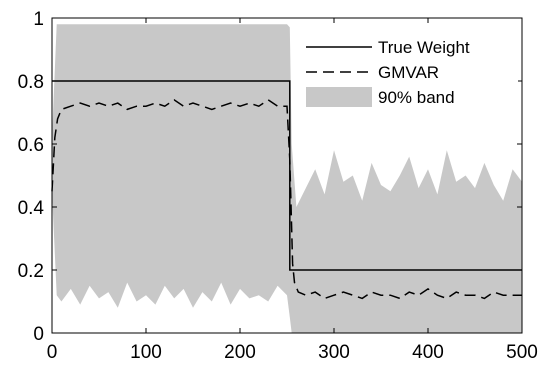 The height and width of the screenshot is (371, 549). What do you see at coordinates (38, 19) in the screenshot?
I see `y-tick-label: 1` at bounding box center [38, 19].